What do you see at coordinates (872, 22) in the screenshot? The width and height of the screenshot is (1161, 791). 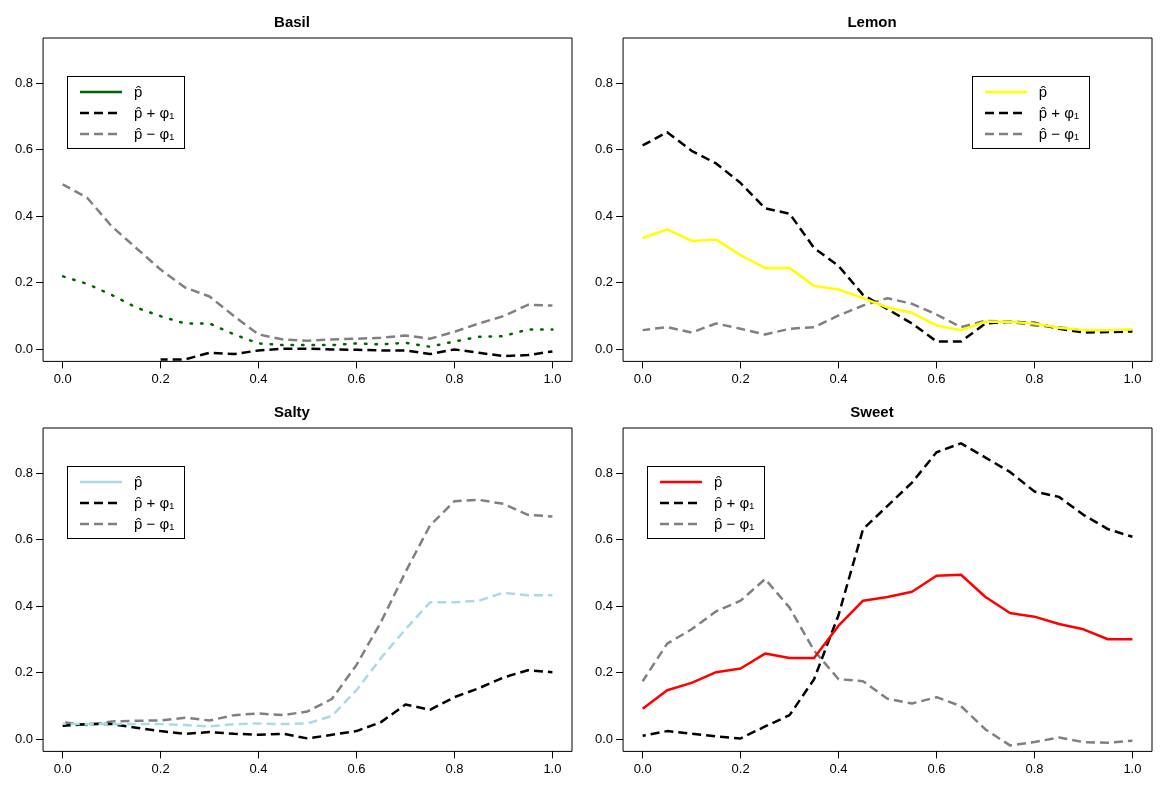 I see `chart-title: Lemon` at bounding box center [872, 22].